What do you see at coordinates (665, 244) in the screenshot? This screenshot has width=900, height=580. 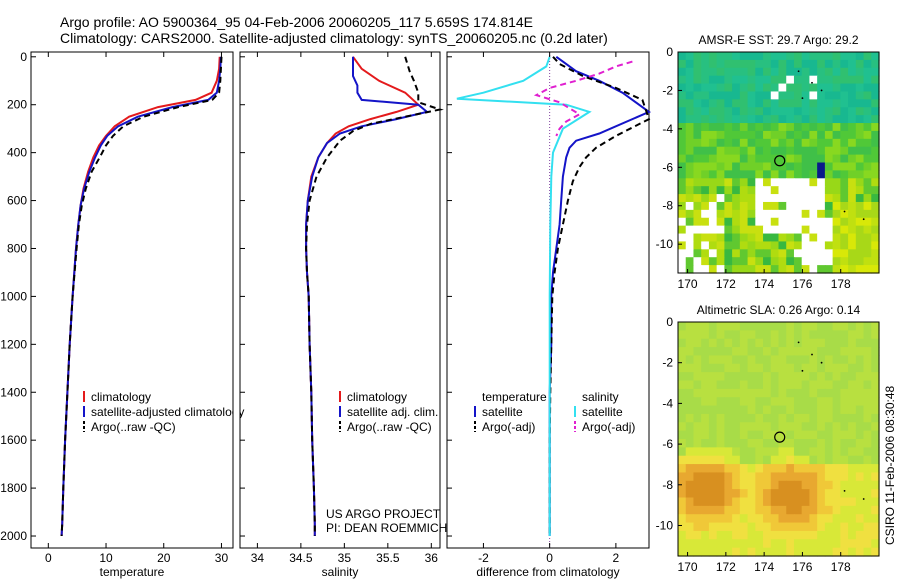 I see `map-y-tick-label: -10` at bounding box center [665, 244].